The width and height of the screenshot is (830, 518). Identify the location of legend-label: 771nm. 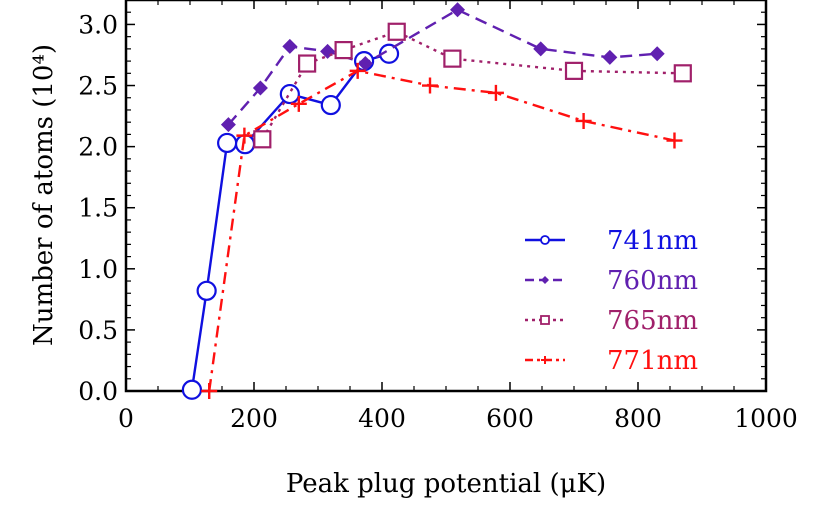
(652, 361).